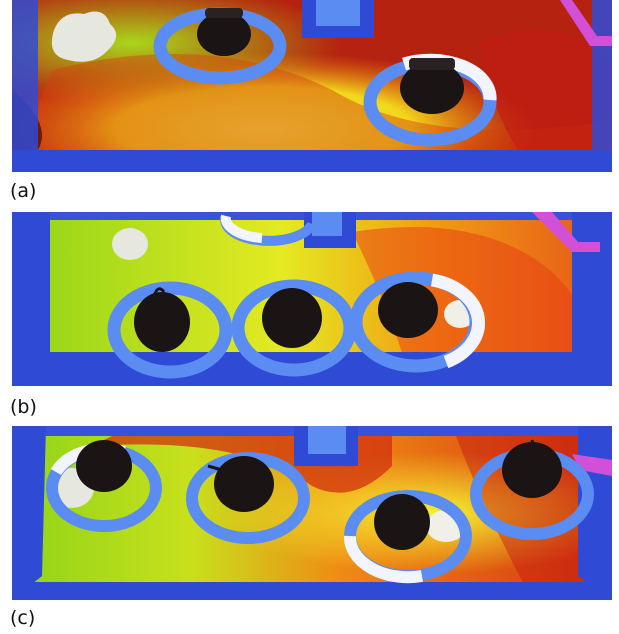 The width and height of the screenshot is (619, 634). I want to click on panel-a-label: (a), so click(23, 191).